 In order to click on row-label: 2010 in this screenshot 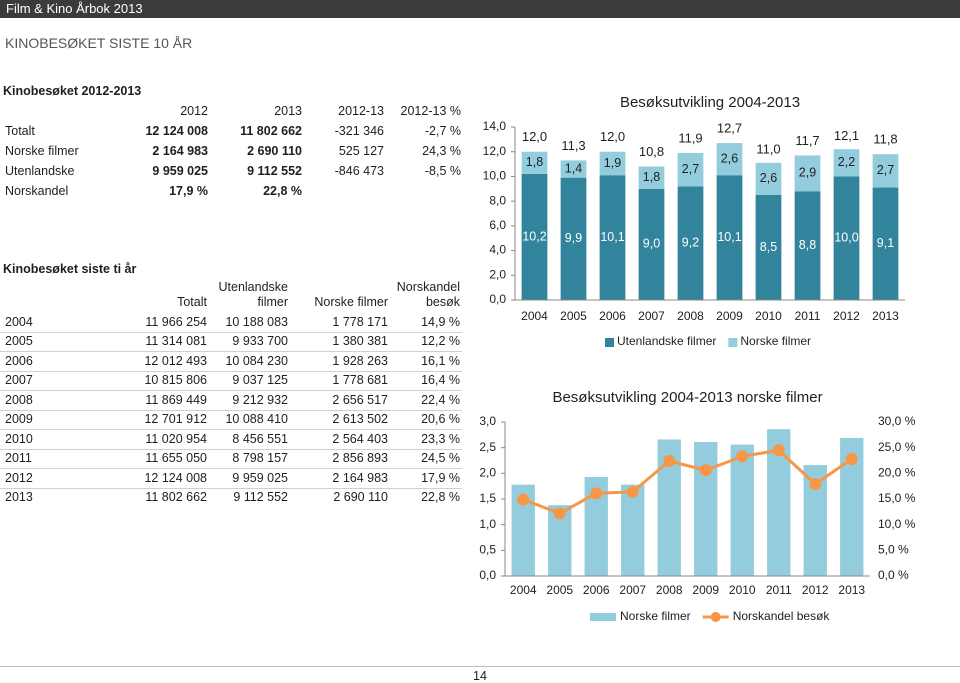, I will do `click(19, 438)`.